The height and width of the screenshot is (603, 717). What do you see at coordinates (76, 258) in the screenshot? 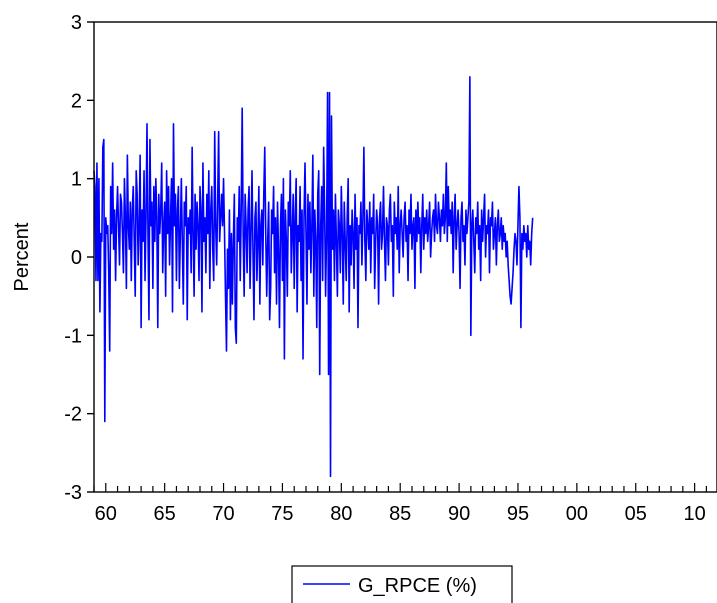
I see `y-tick-label: 0` at bounding box center [76, 258].